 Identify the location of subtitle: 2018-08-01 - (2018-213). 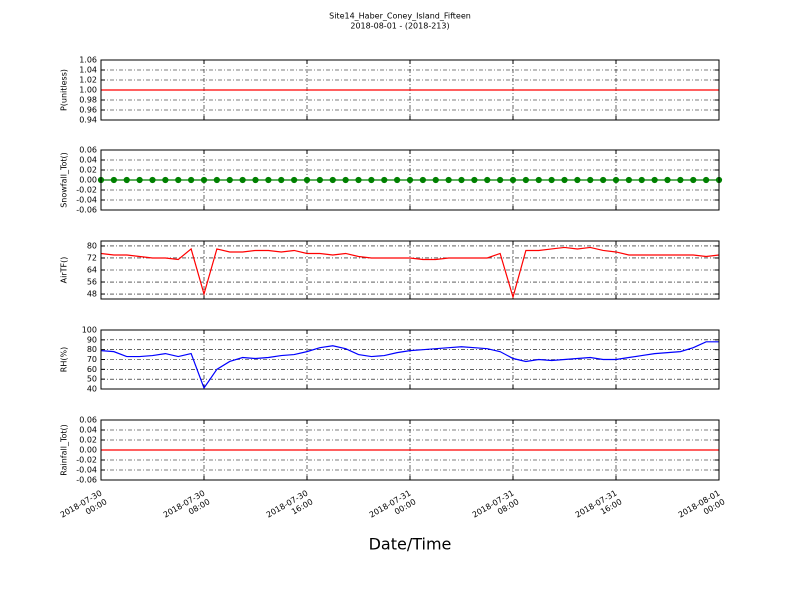
(399, 26).